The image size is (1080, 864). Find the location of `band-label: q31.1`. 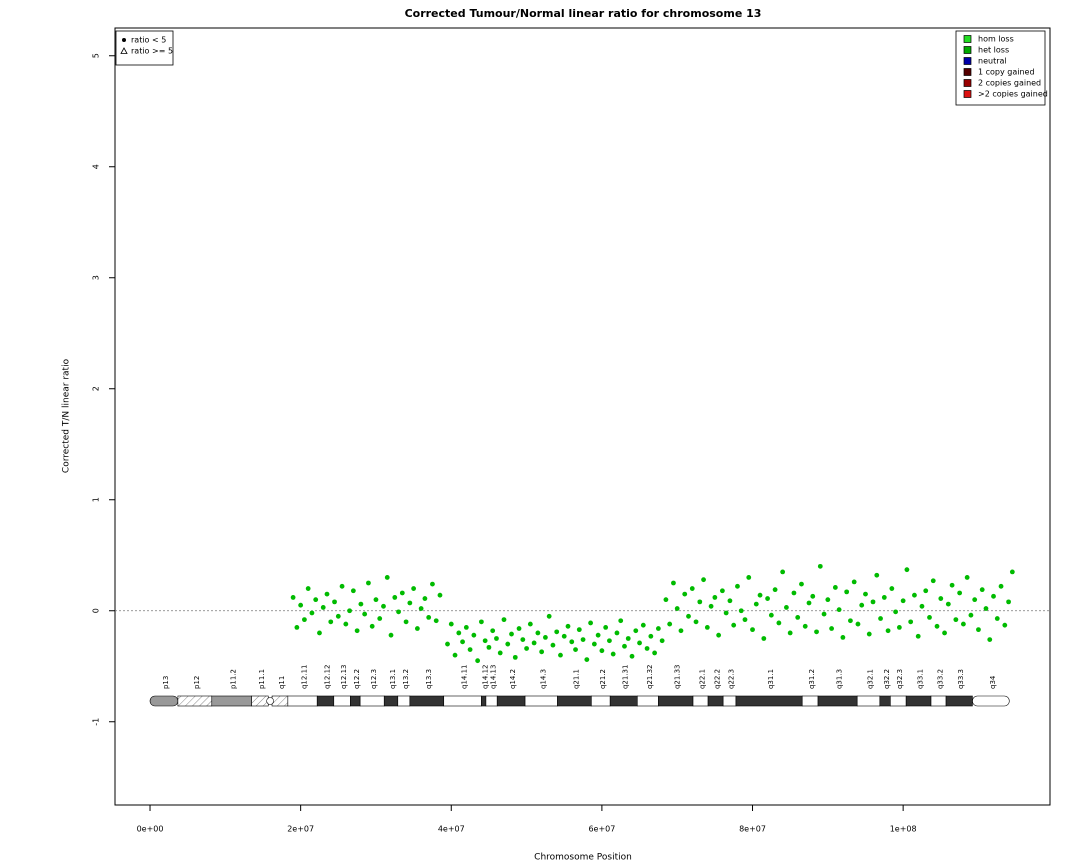

band-label: q31.1 is located at coordinates (771, 679).